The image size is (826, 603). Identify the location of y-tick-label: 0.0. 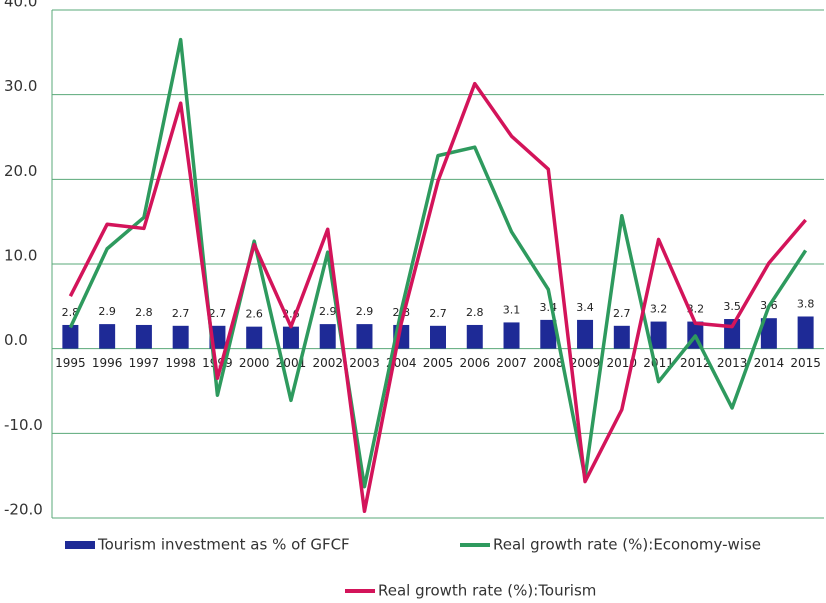
(16, 340).